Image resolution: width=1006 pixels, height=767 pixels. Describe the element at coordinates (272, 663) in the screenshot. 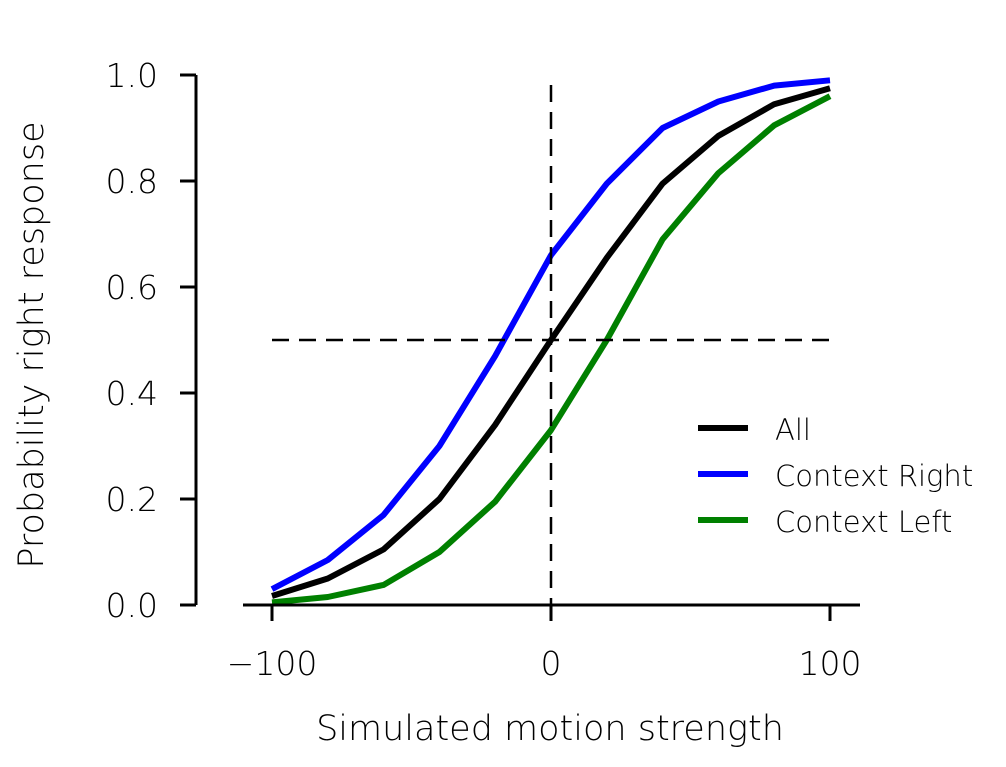

I see `x-tick-label: −100` at that location.